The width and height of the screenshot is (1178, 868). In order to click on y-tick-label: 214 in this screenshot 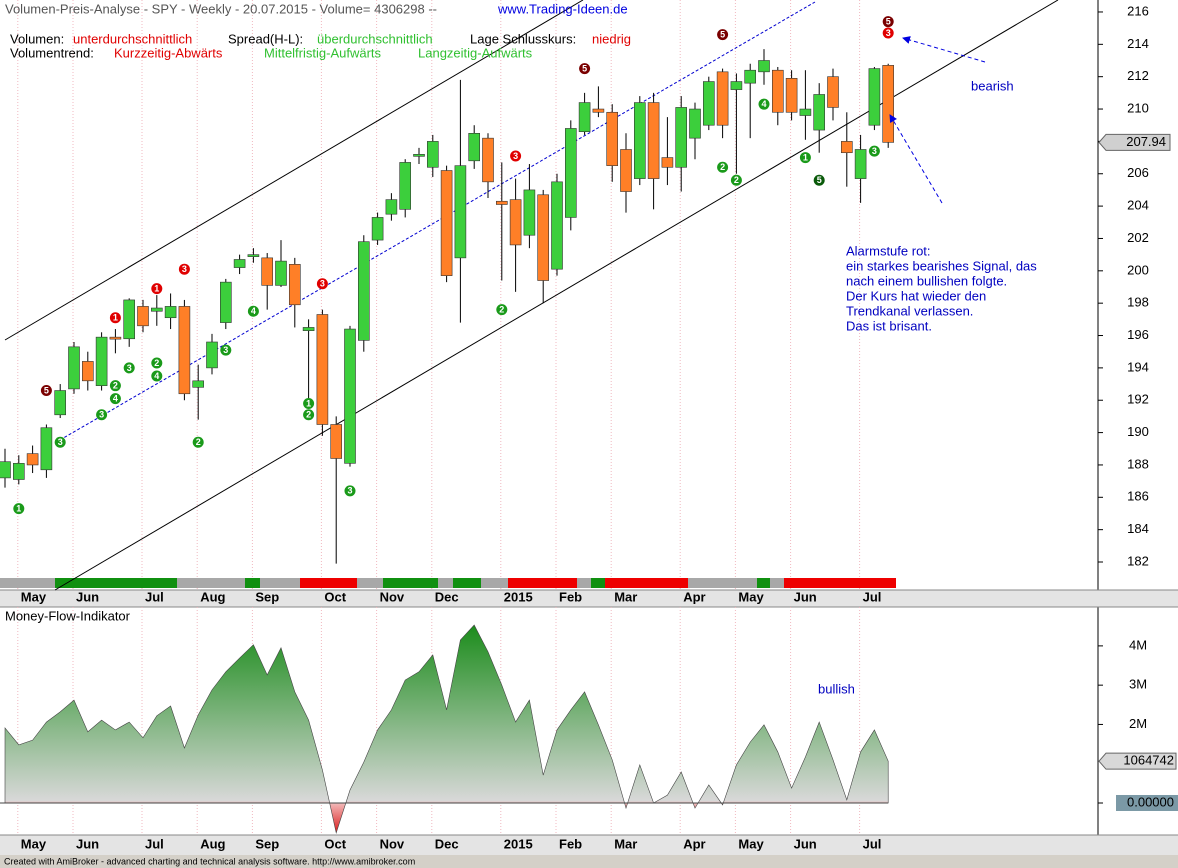, I will do `click(1138, 43)`.